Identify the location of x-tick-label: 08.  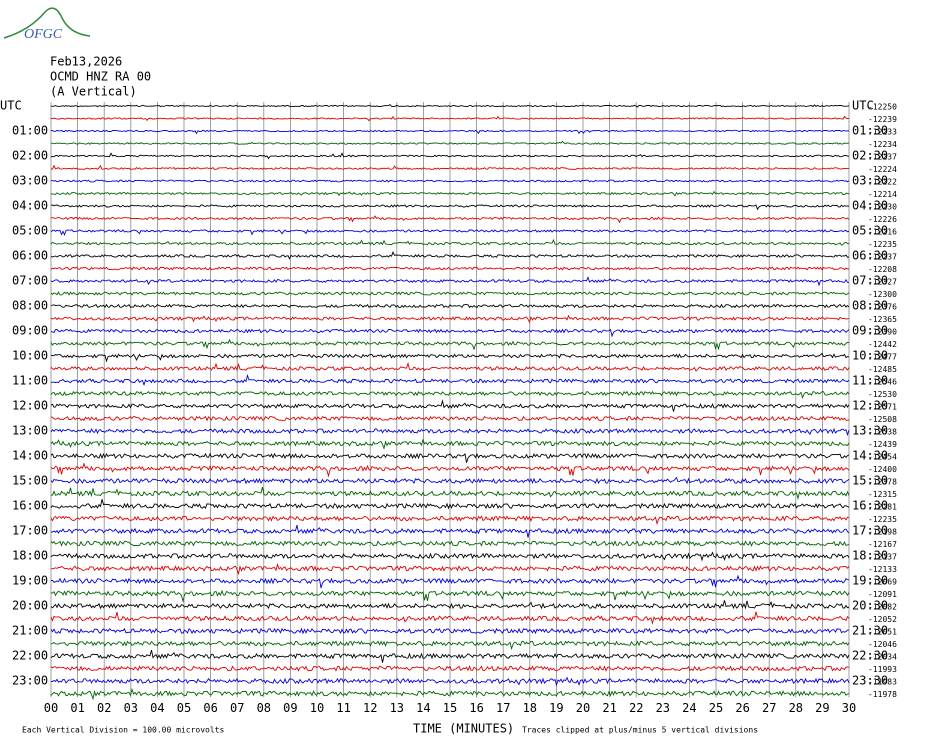
(264, 708).